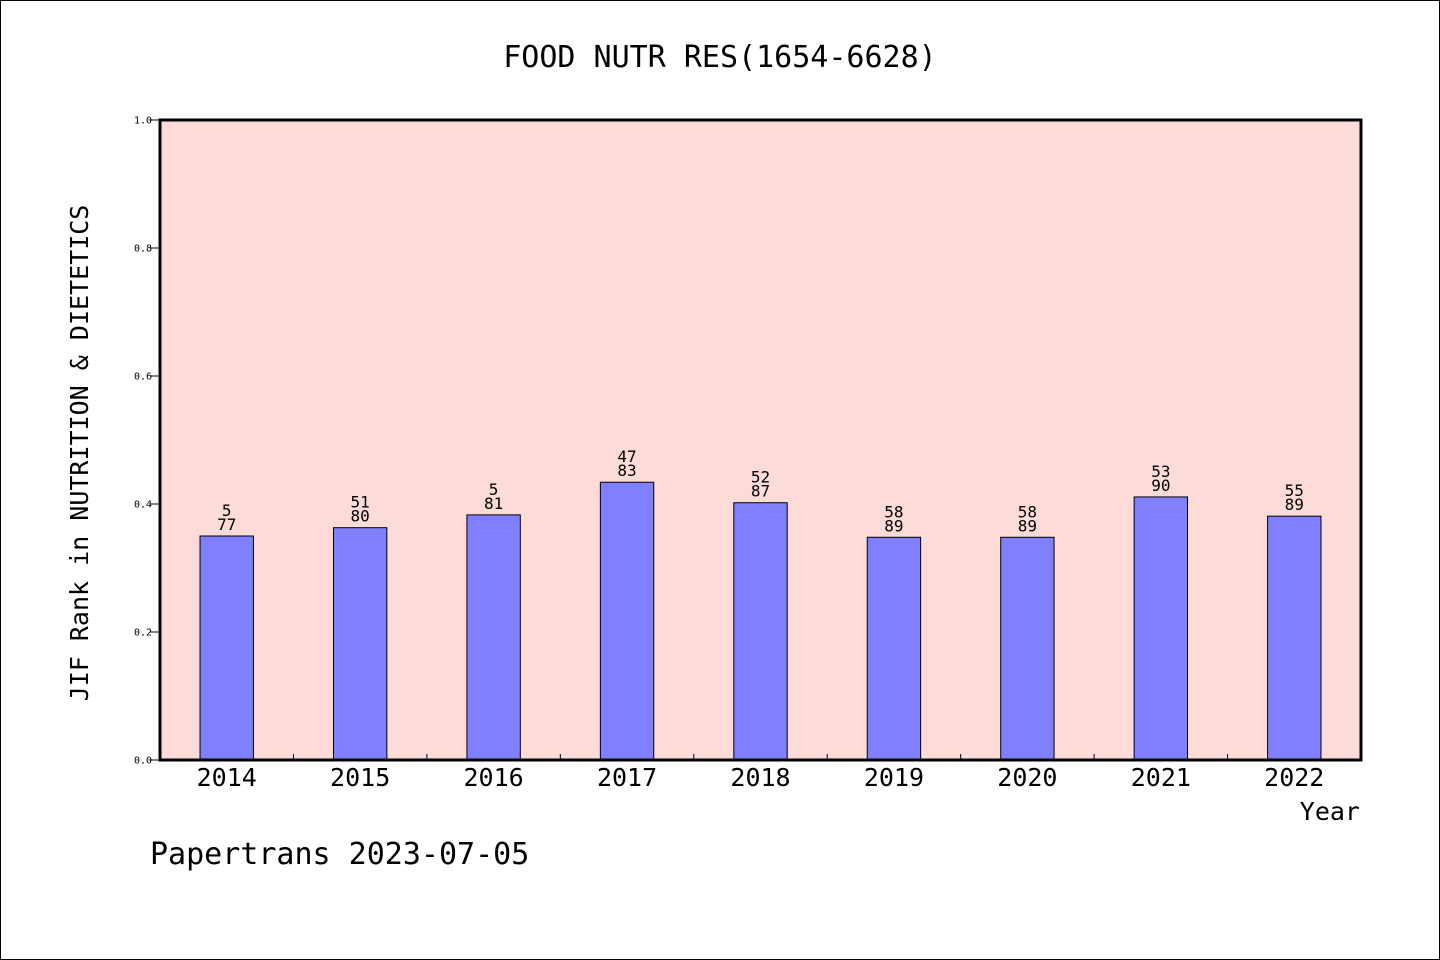  Describe the element at coordinates (1160, 471) in the screenshot. I see `bar-label-rank: 53` at that location.